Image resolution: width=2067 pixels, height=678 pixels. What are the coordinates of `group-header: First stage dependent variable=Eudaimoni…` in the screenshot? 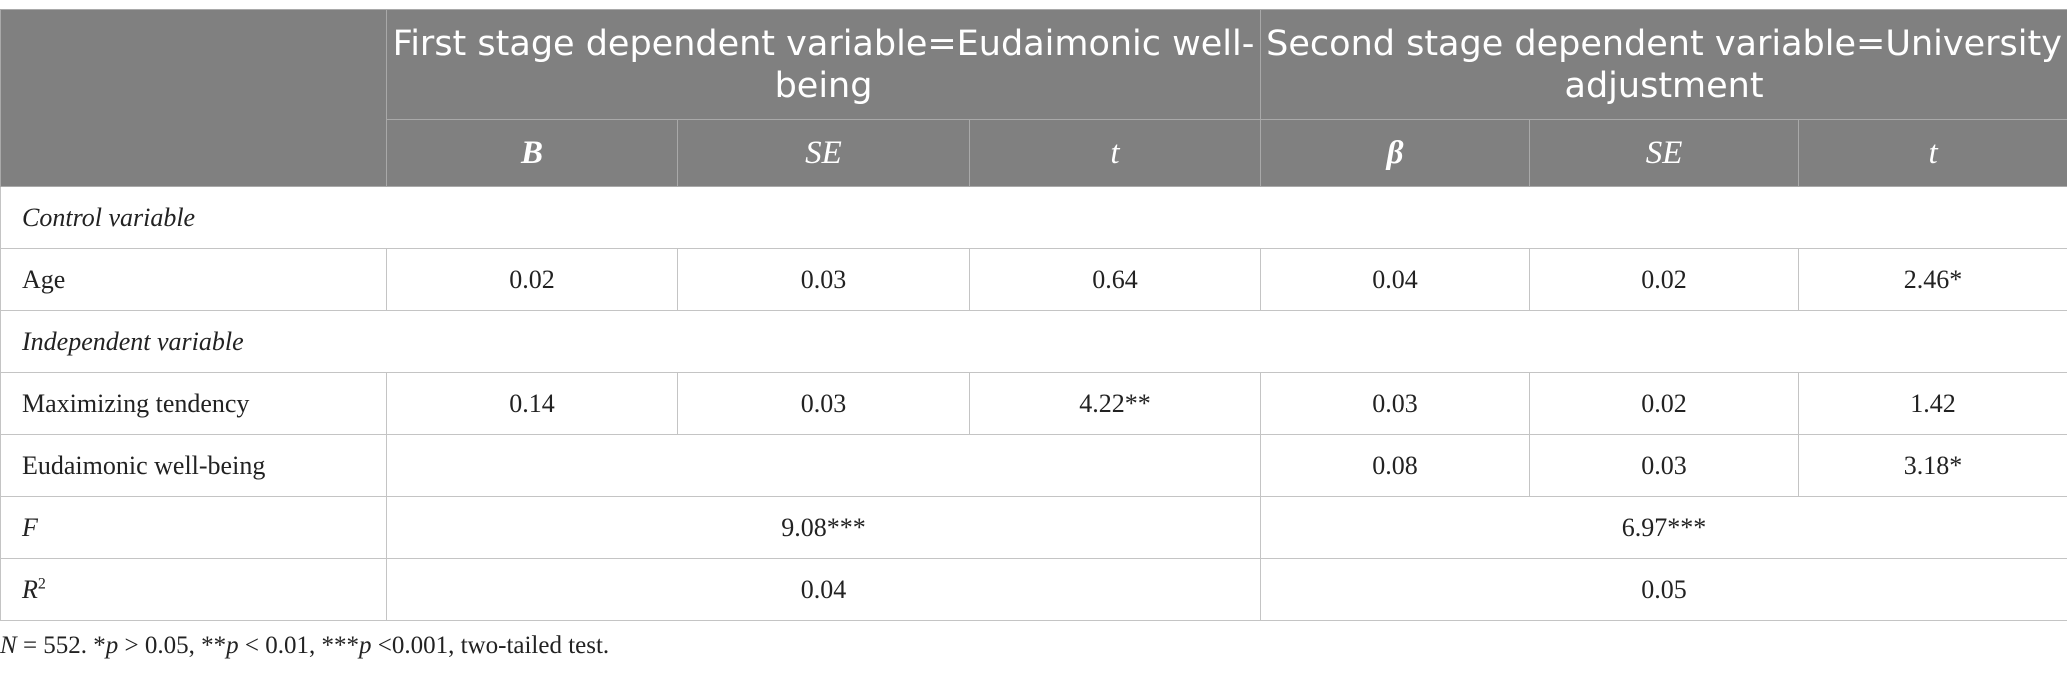 It's located at (823, 64).